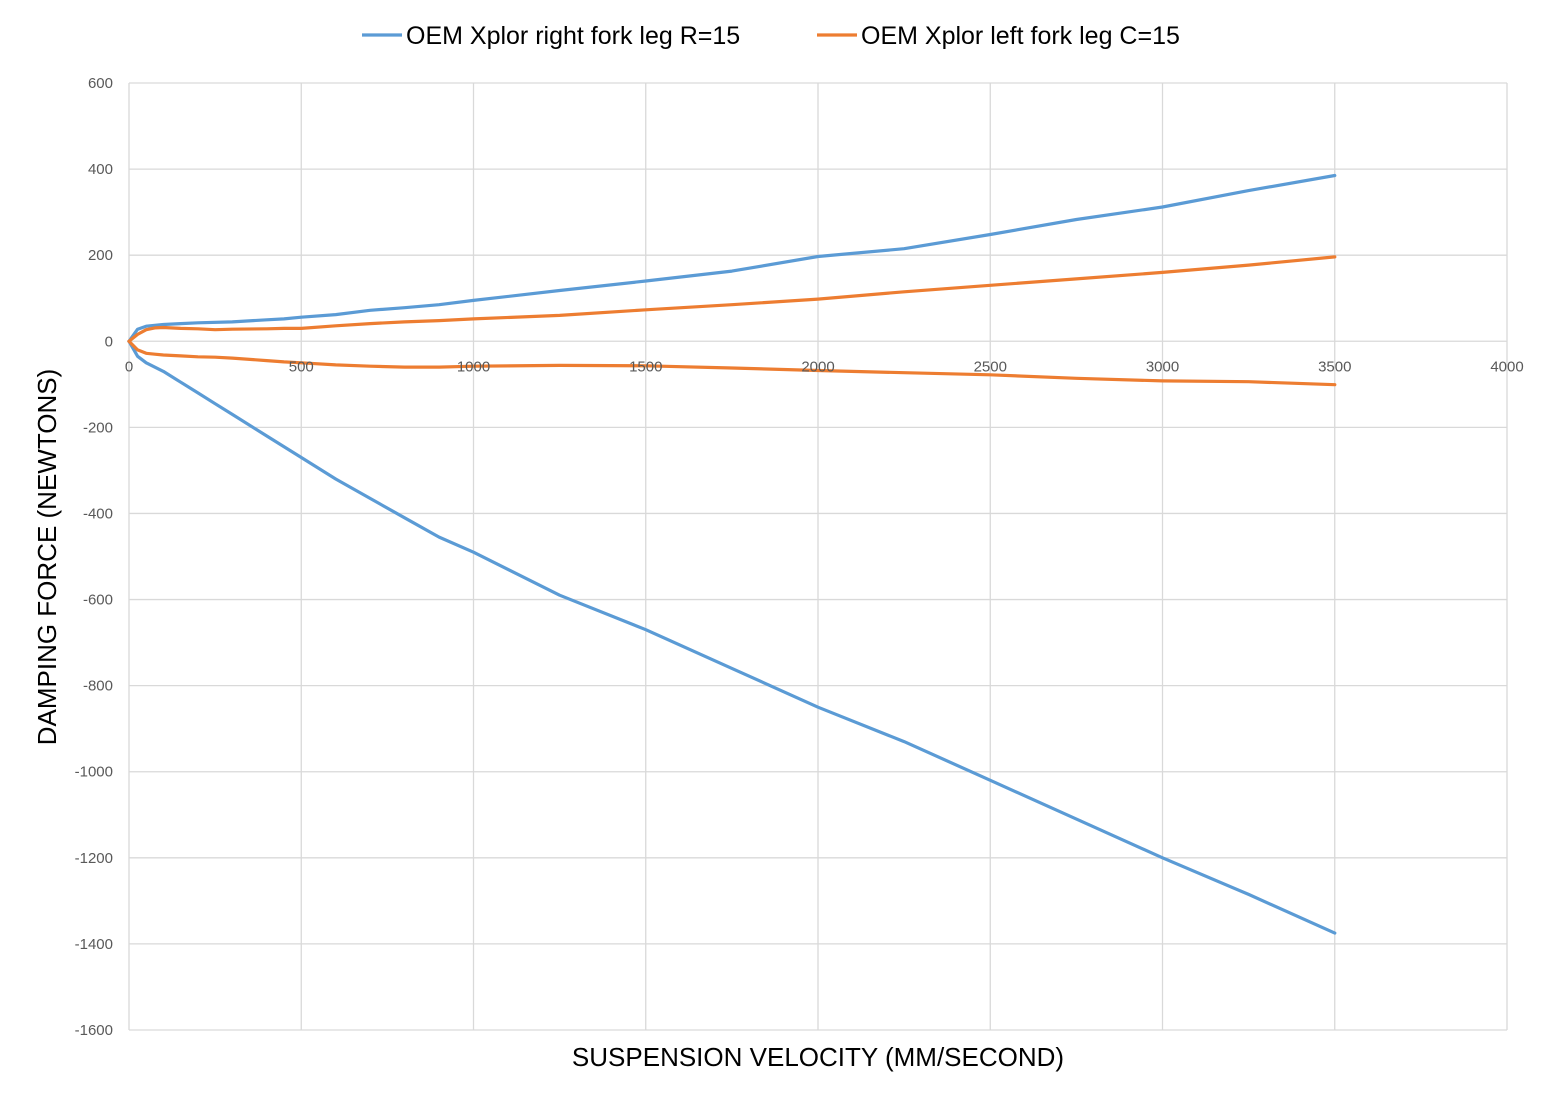 The height and width of the screenshot is (1101, 1550). What do you see at coordinates (573, 36) in the screenshot?
I see `legend-label-right-fork: OEM Xplor right fork leg R=15` at bounding box center [573, 36].